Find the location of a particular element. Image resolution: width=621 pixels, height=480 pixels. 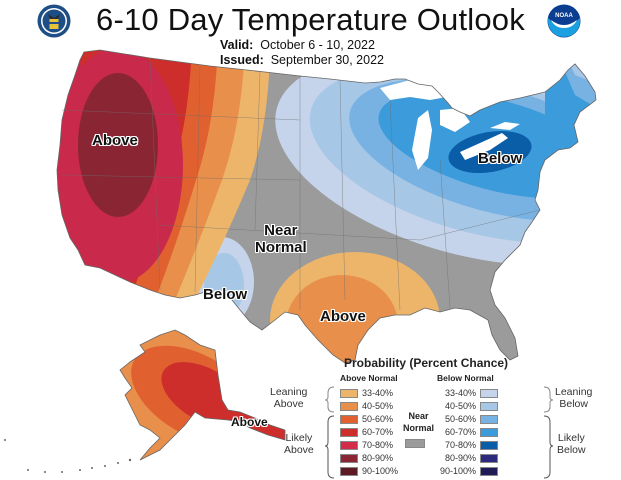

region-label-central: Near Normal is located at coordinates (281, 239).